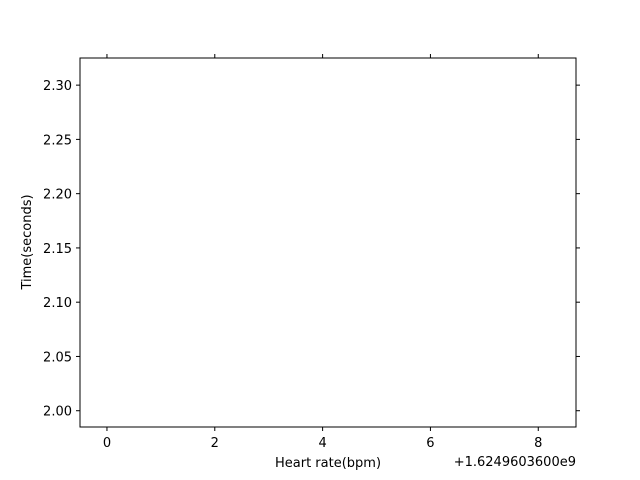  I want to click on y-tick-label: 2.25, so click(57, 140).